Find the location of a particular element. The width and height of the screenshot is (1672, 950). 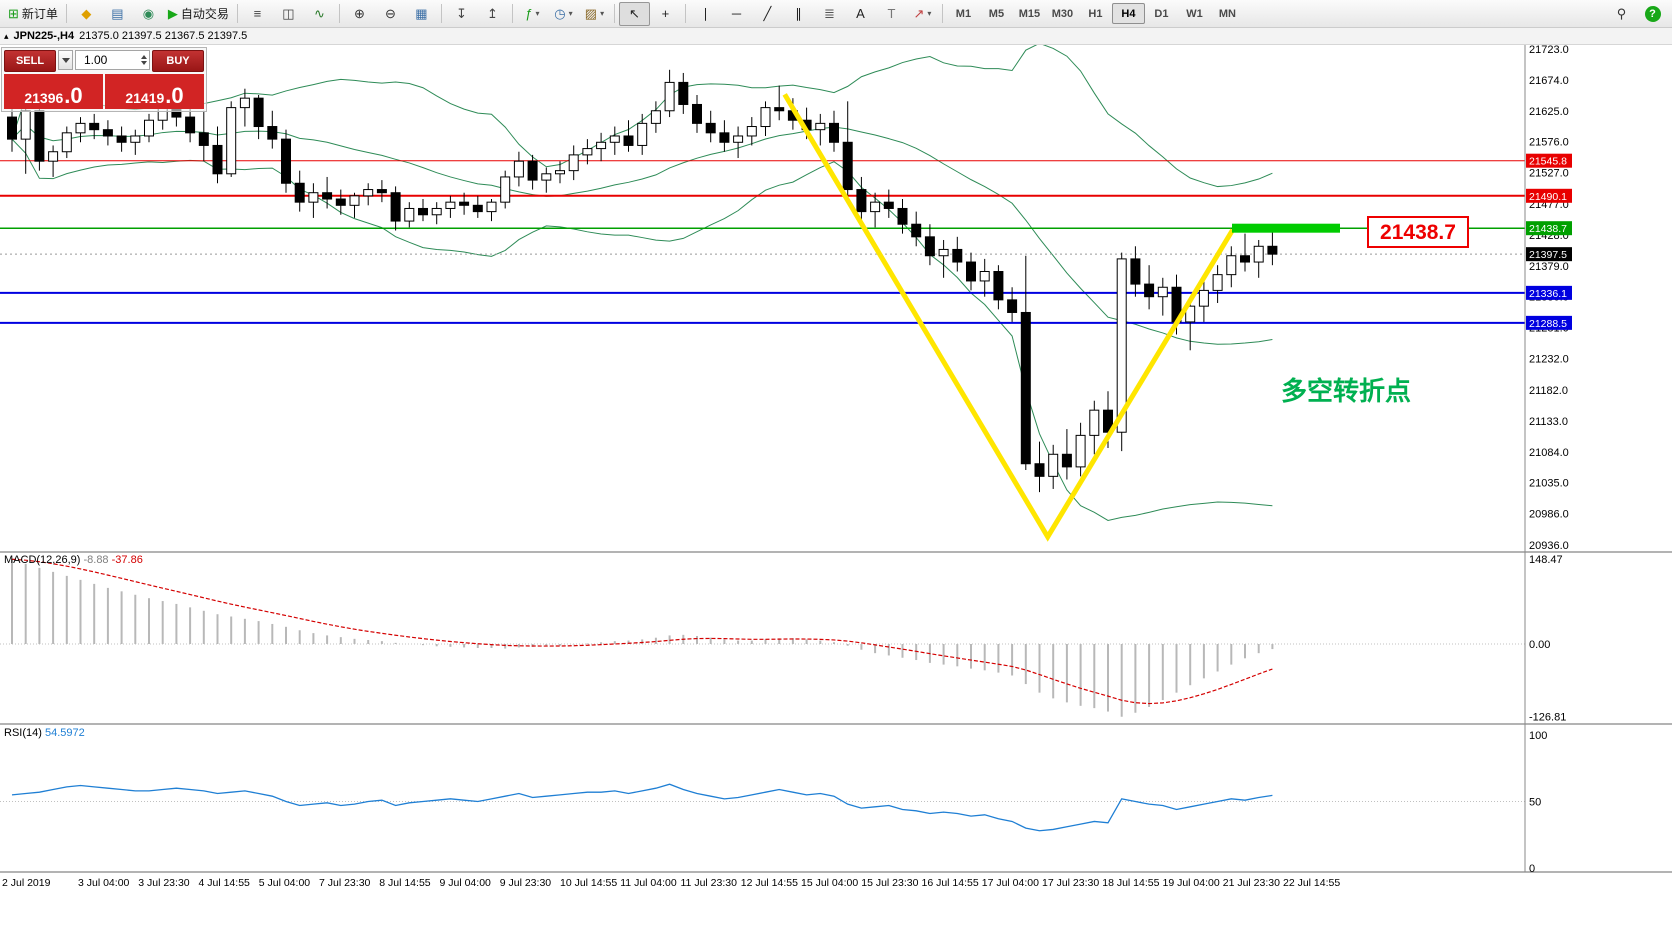

line-chart-icon: ∿ is located at coordinates (319, 13).